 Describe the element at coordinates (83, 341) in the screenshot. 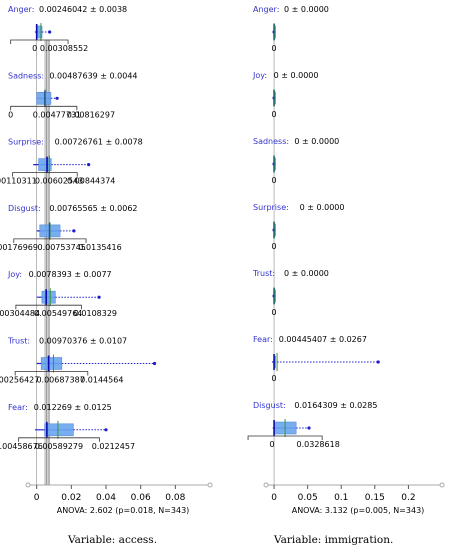

I see `access-series-stat-trust: 0.00970376 ± 0.0107` at that location.